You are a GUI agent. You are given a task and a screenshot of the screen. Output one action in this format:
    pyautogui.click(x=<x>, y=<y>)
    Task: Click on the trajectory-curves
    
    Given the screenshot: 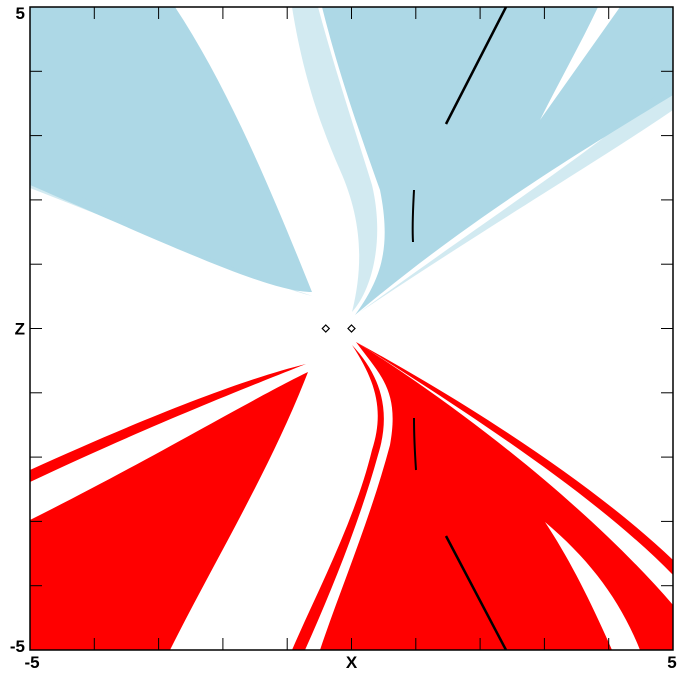 What is the action you would take?
    pyautogui.click(x=459, y=328)
    